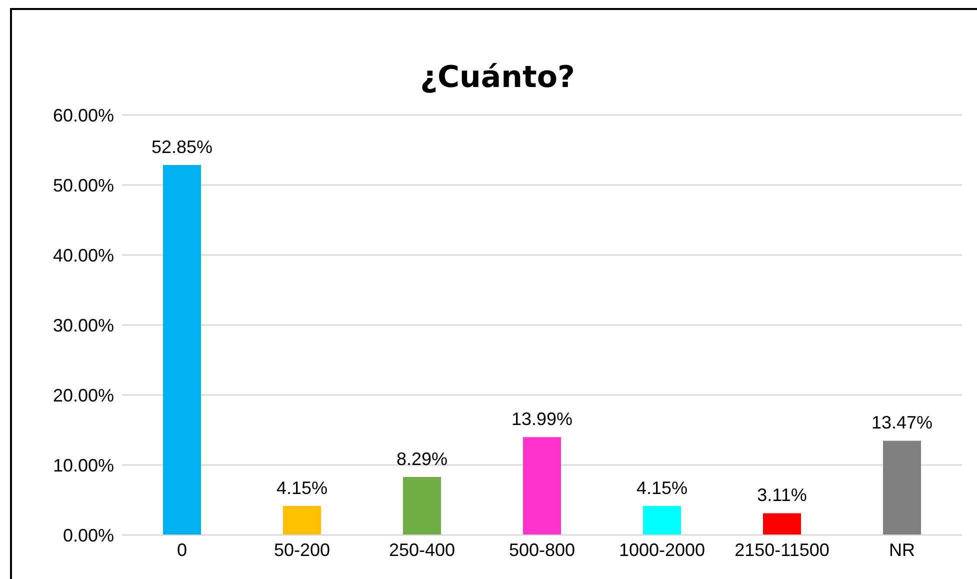  What do you see at coordinates (83, 465) in the screenshot?
I see `y-tick-label: 10.00%` at bounding box center [83, 465].